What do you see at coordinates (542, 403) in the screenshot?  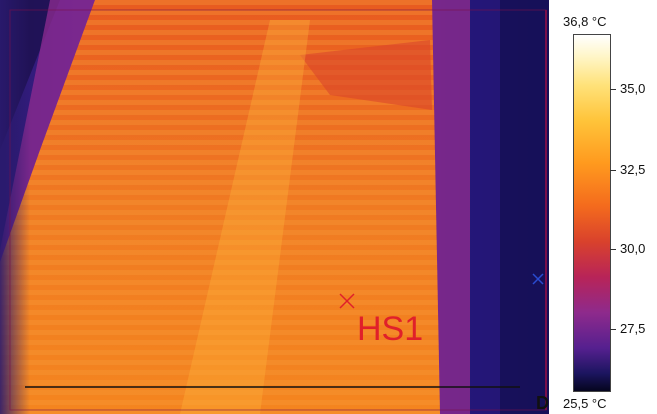 I see `corner-marker: D` at bounding box center [542, 403].